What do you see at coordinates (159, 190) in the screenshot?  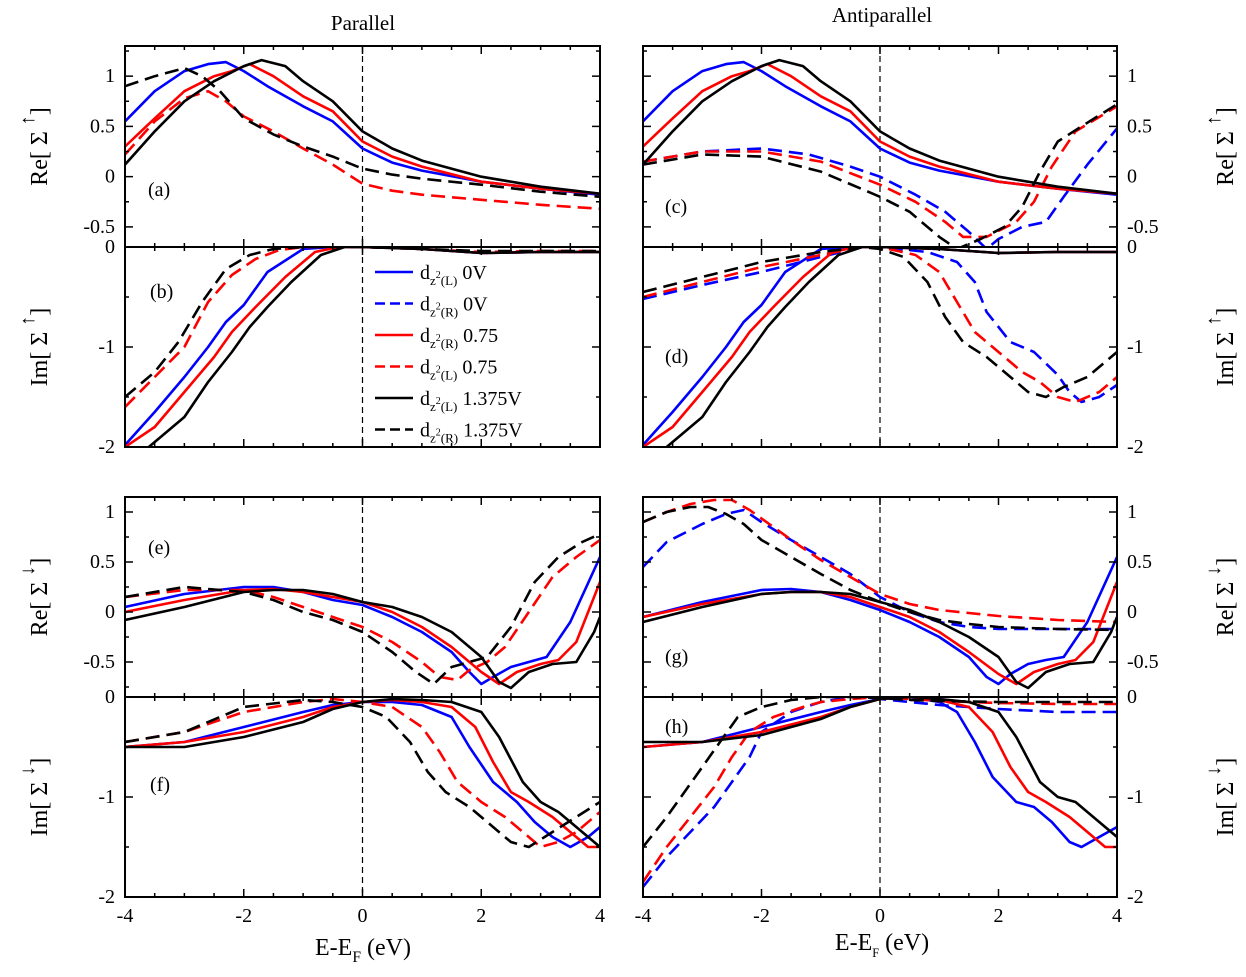 I see `panel-label-a: (a)` at bounding box center [159, 190].